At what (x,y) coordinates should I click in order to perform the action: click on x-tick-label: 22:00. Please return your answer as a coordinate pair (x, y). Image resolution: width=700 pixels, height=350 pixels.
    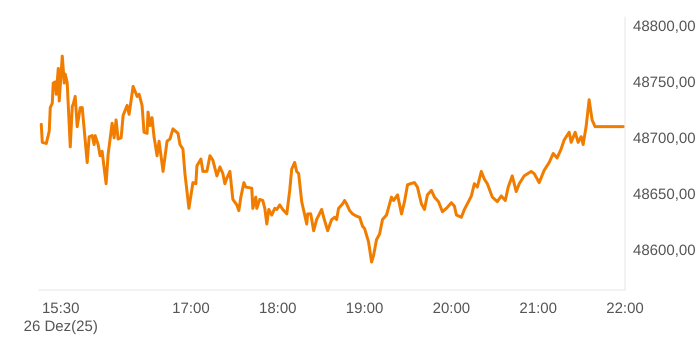
    Looking at the image, I should click on (625, 309).